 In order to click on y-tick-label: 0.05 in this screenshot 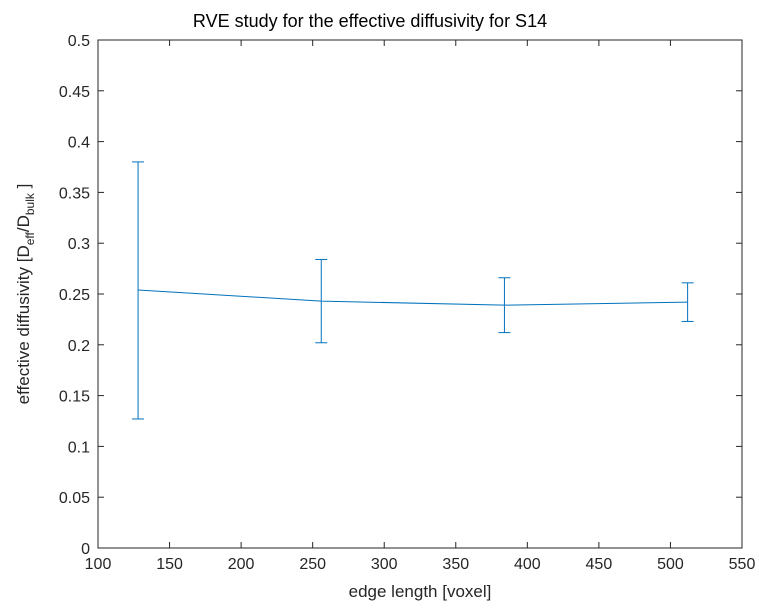, I will do `click(74, 498)`.